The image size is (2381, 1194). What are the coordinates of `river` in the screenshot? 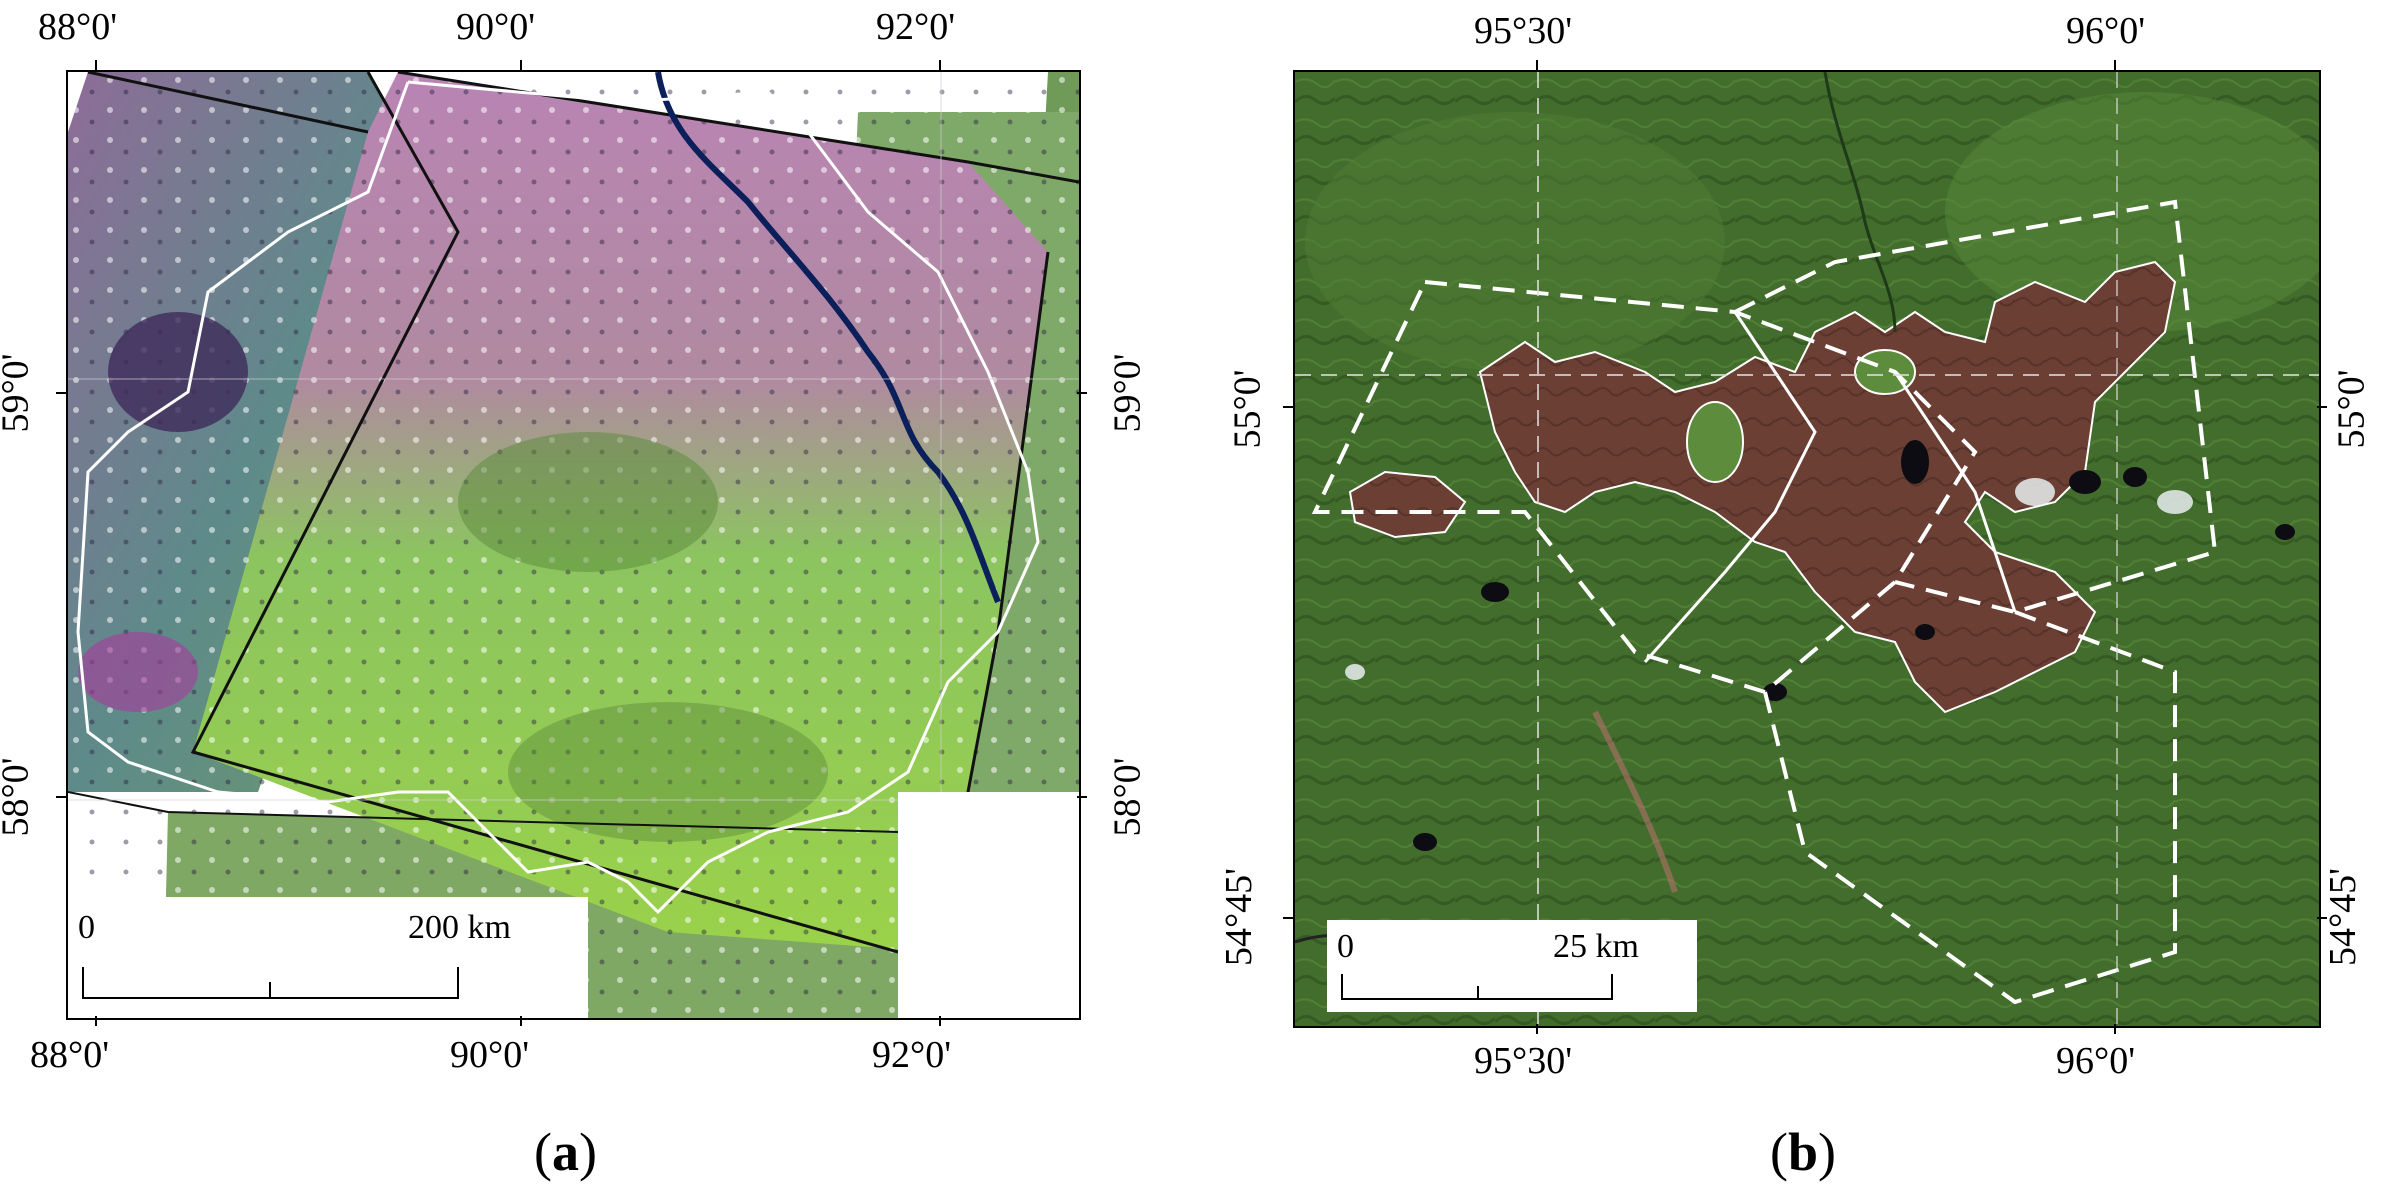 It's located at (828, 338).